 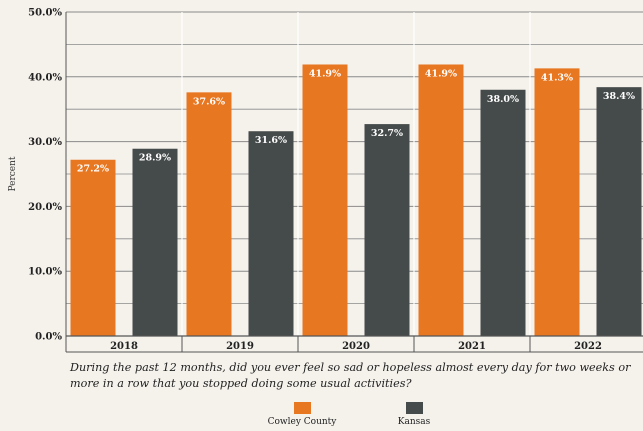 What do you see at coordinates (45, 13) in the screenshot?
I see `y-tick-label: 50.0%` at bounding box center [45, 13].